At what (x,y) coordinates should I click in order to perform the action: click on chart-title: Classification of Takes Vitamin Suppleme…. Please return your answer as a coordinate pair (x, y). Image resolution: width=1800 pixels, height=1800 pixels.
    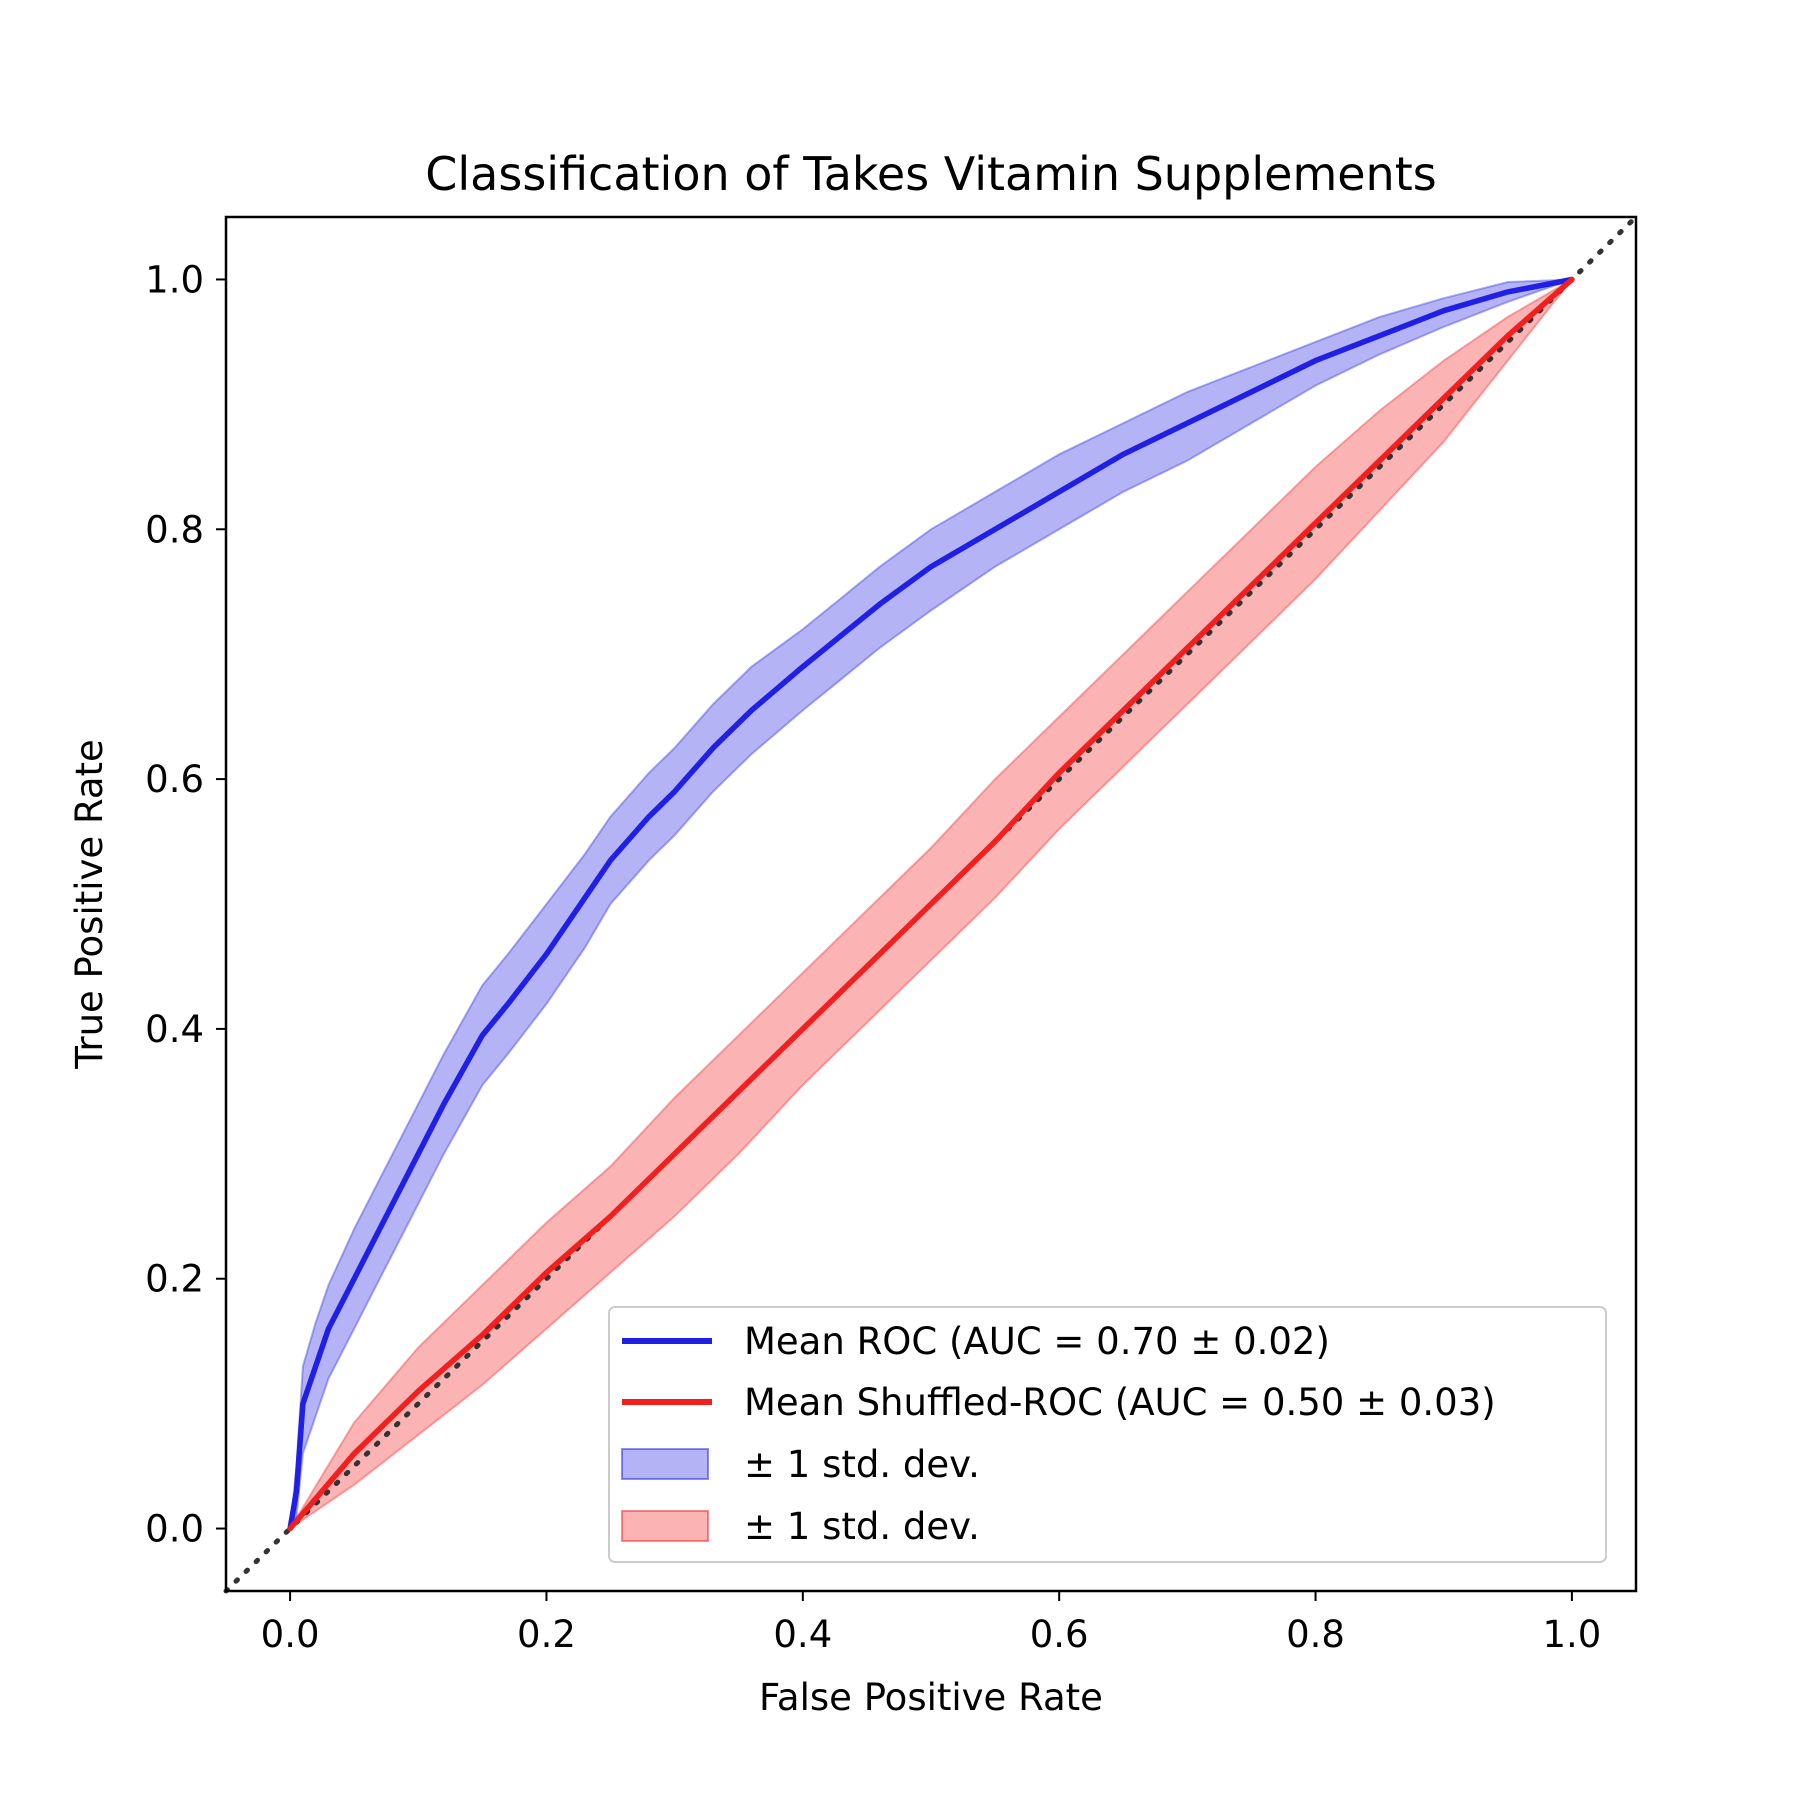
    Looking at the image, I should click on (930, 174).